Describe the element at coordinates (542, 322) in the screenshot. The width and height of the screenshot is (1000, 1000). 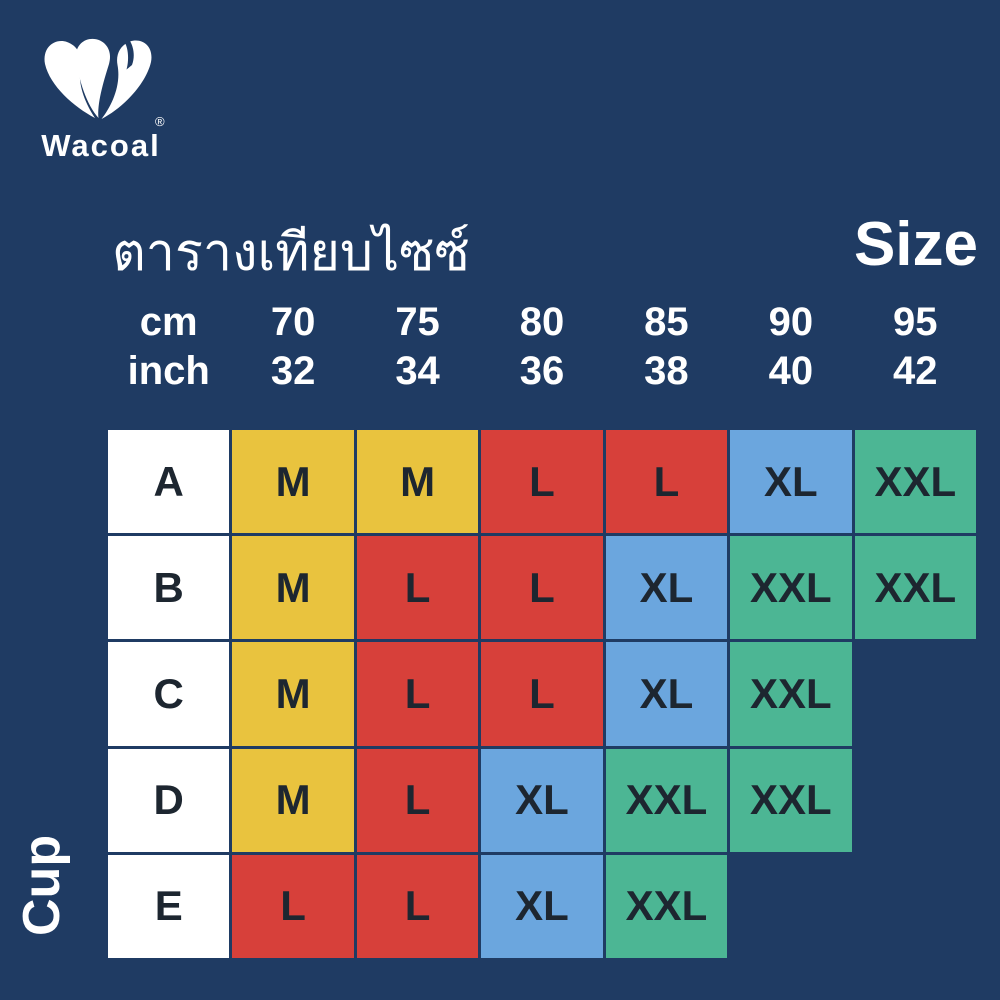
I see `cm-value: 80` at that location.